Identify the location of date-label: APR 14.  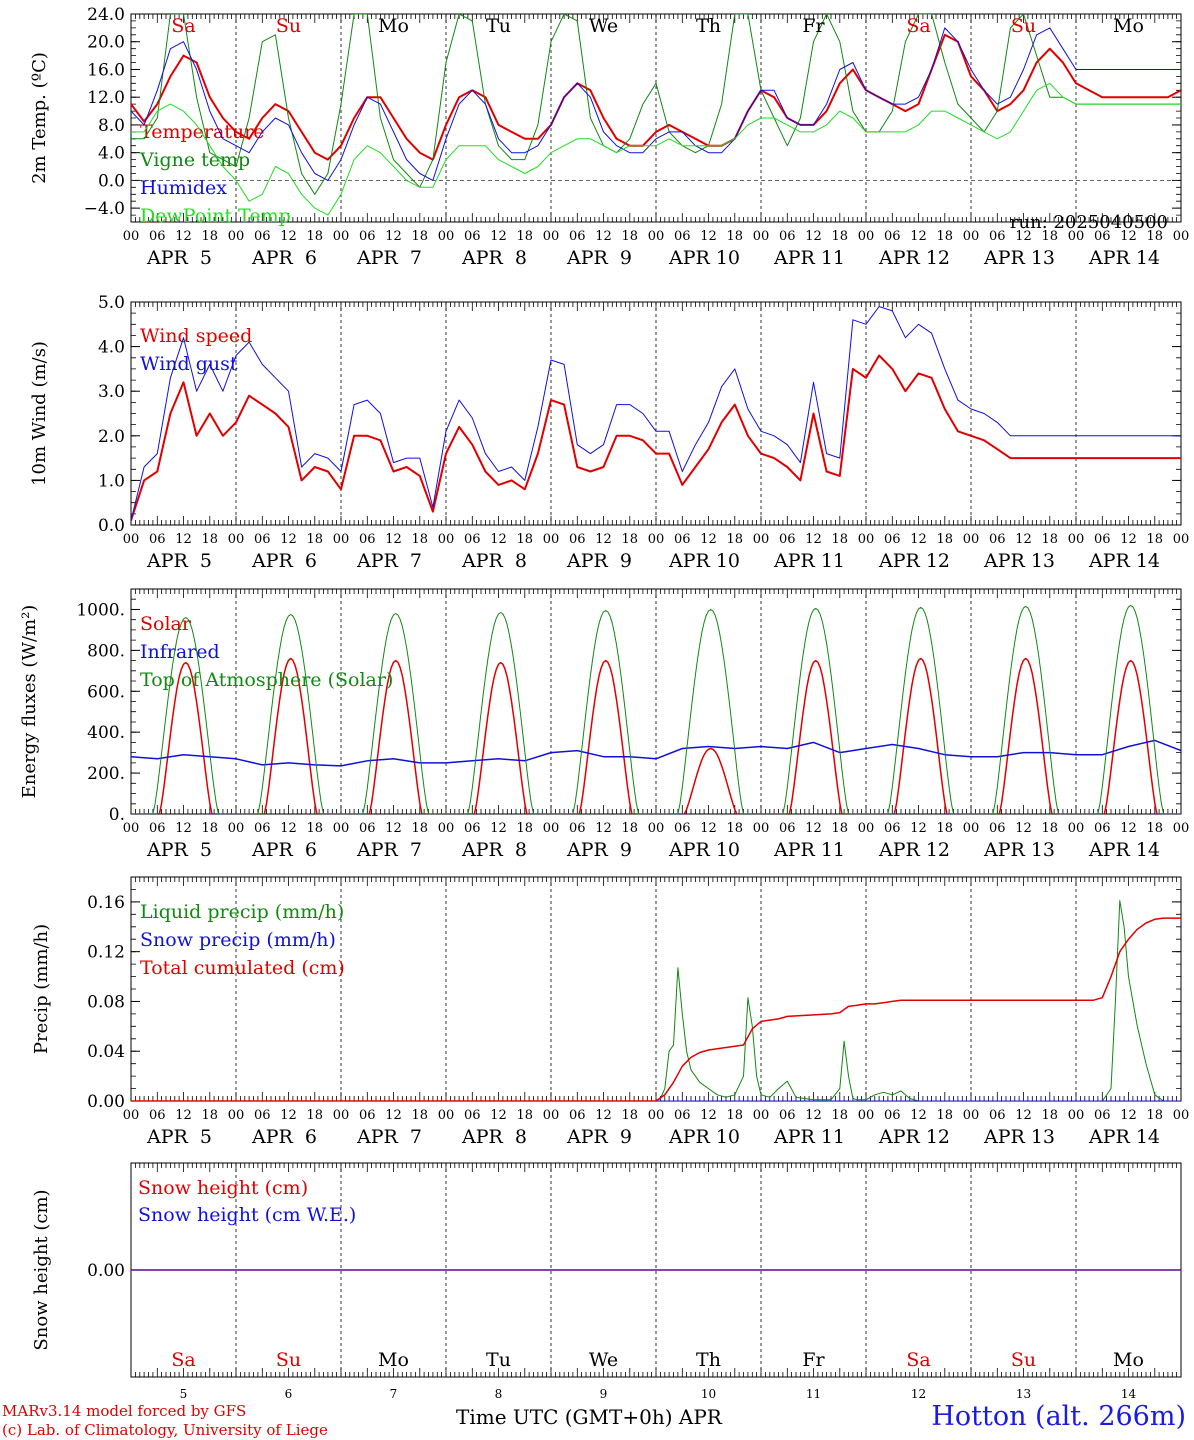
(1124, 850).